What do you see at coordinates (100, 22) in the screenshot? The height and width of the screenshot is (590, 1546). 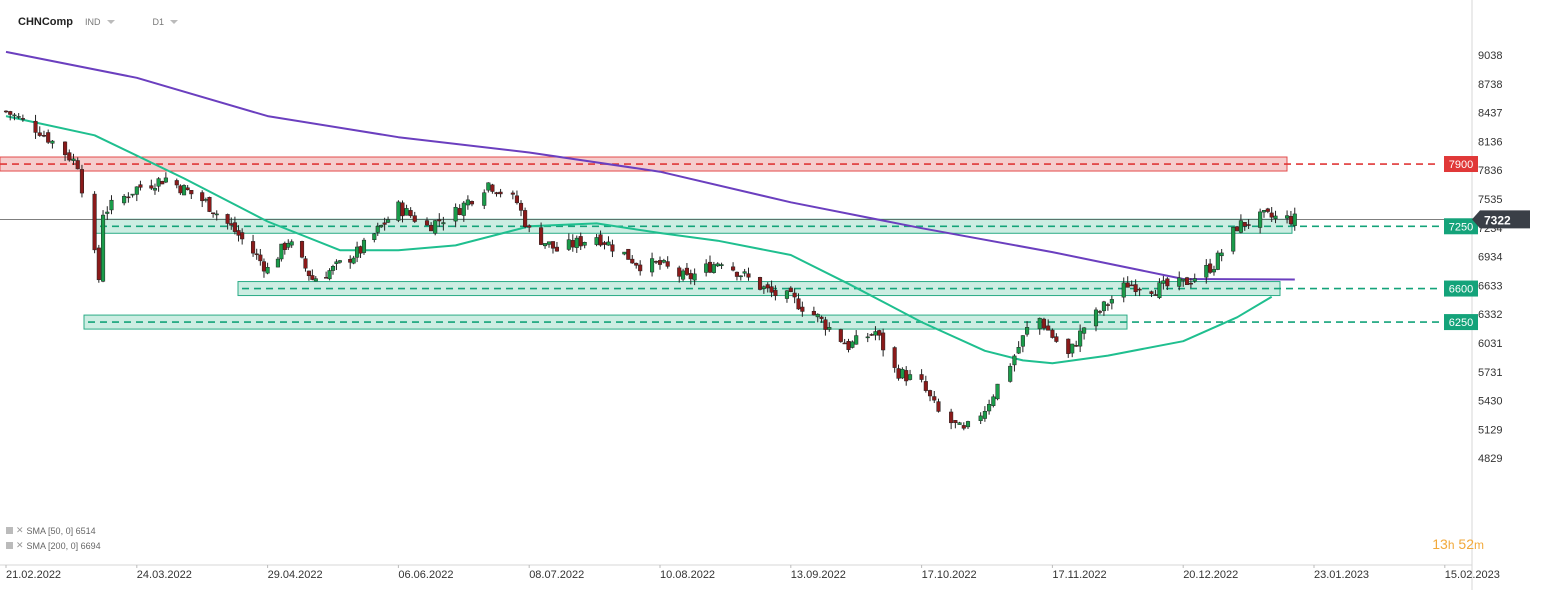 I see `instrument-type-selector: IND` at bounding box center [100, 22].